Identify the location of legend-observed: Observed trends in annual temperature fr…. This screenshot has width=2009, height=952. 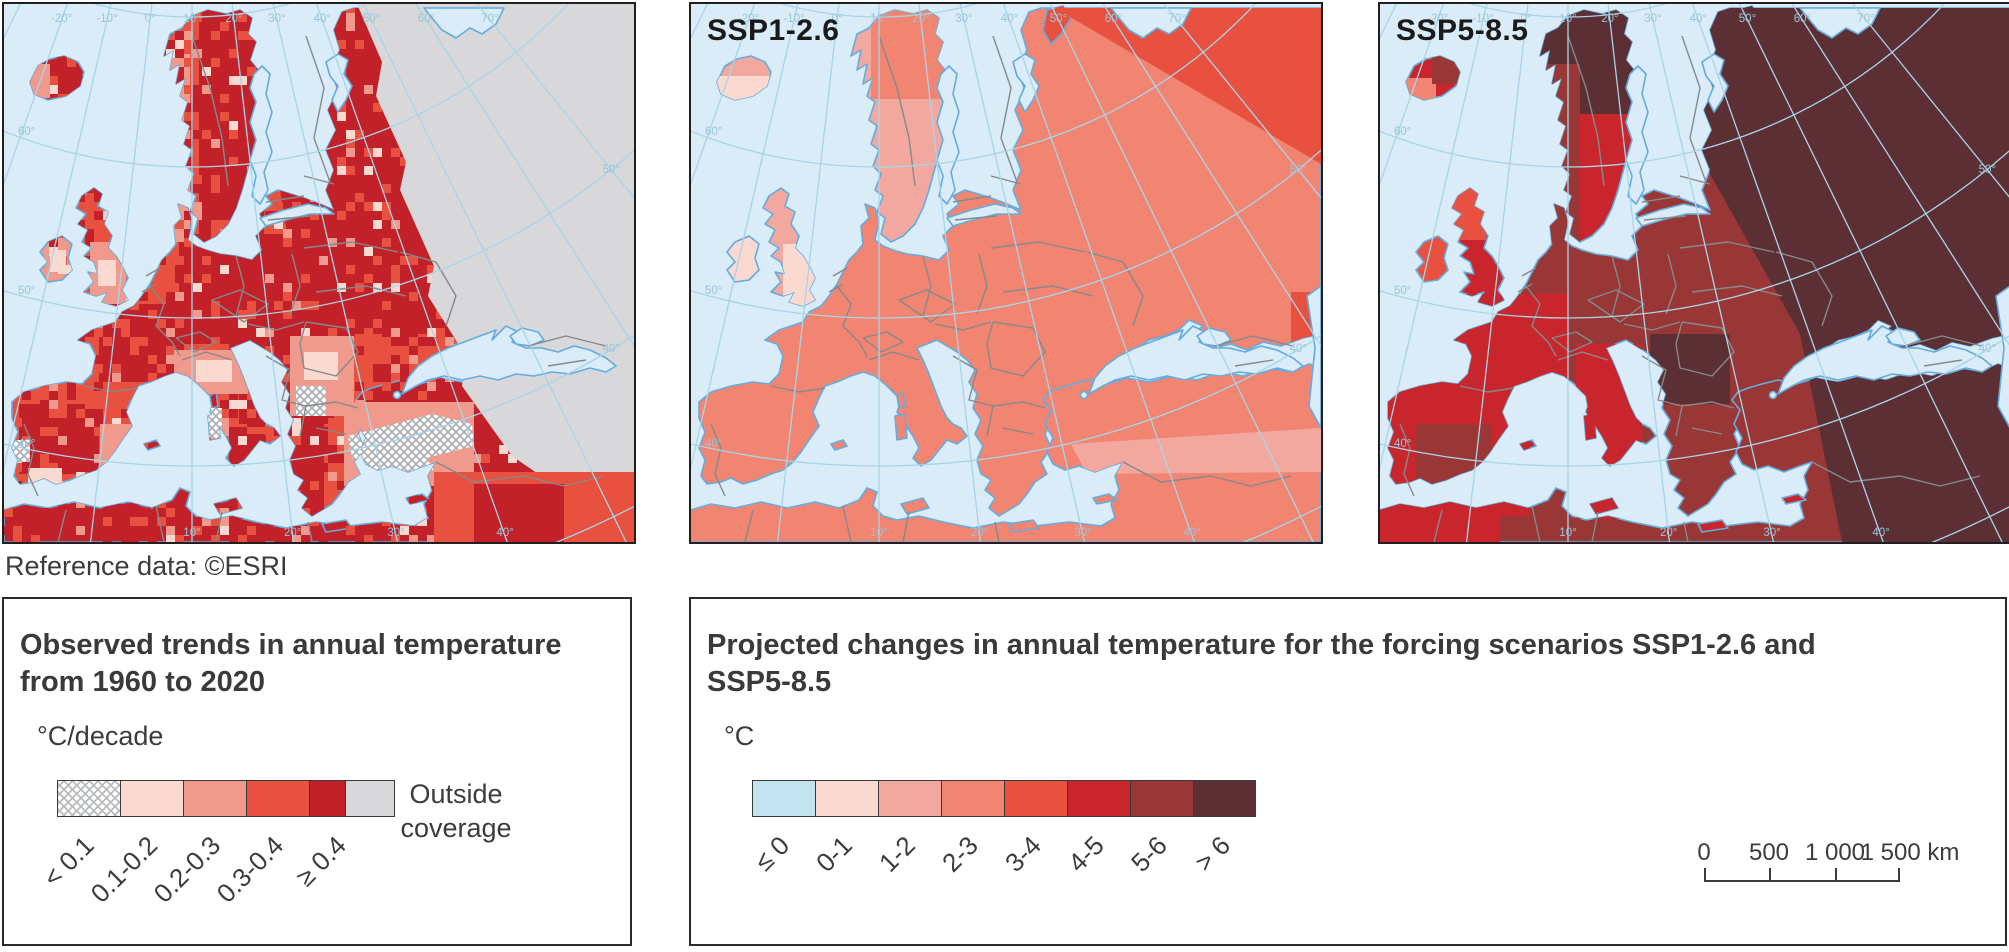
(317, 771).